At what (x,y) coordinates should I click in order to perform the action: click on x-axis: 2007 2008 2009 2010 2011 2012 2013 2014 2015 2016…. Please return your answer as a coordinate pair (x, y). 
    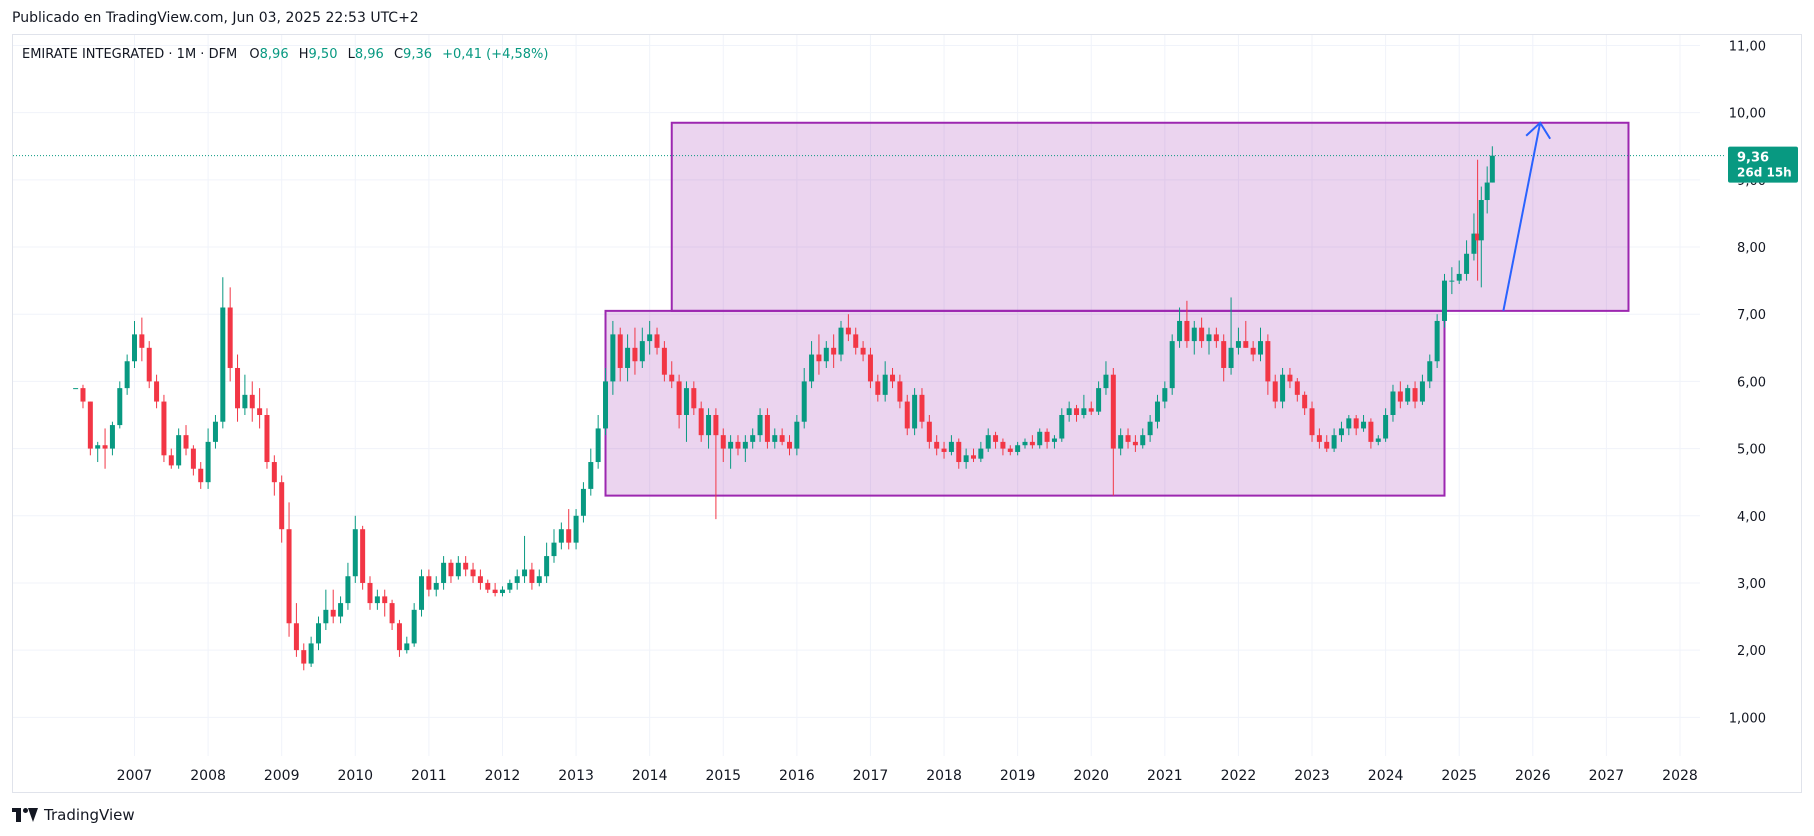
    Looking at the image, I should click on (907, 776).